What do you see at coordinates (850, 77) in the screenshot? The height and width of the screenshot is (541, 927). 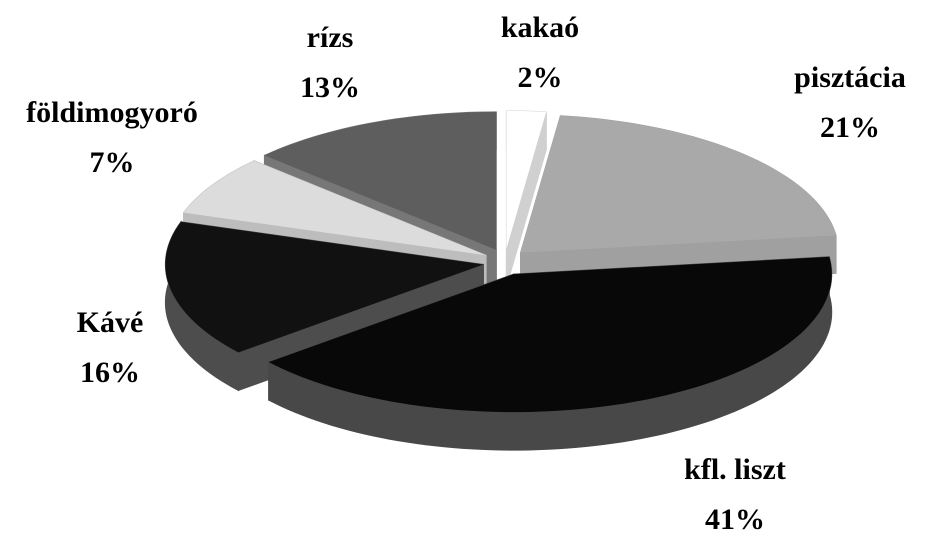 I see `slice-label: pisztácia` at bounding box center [850, 77].